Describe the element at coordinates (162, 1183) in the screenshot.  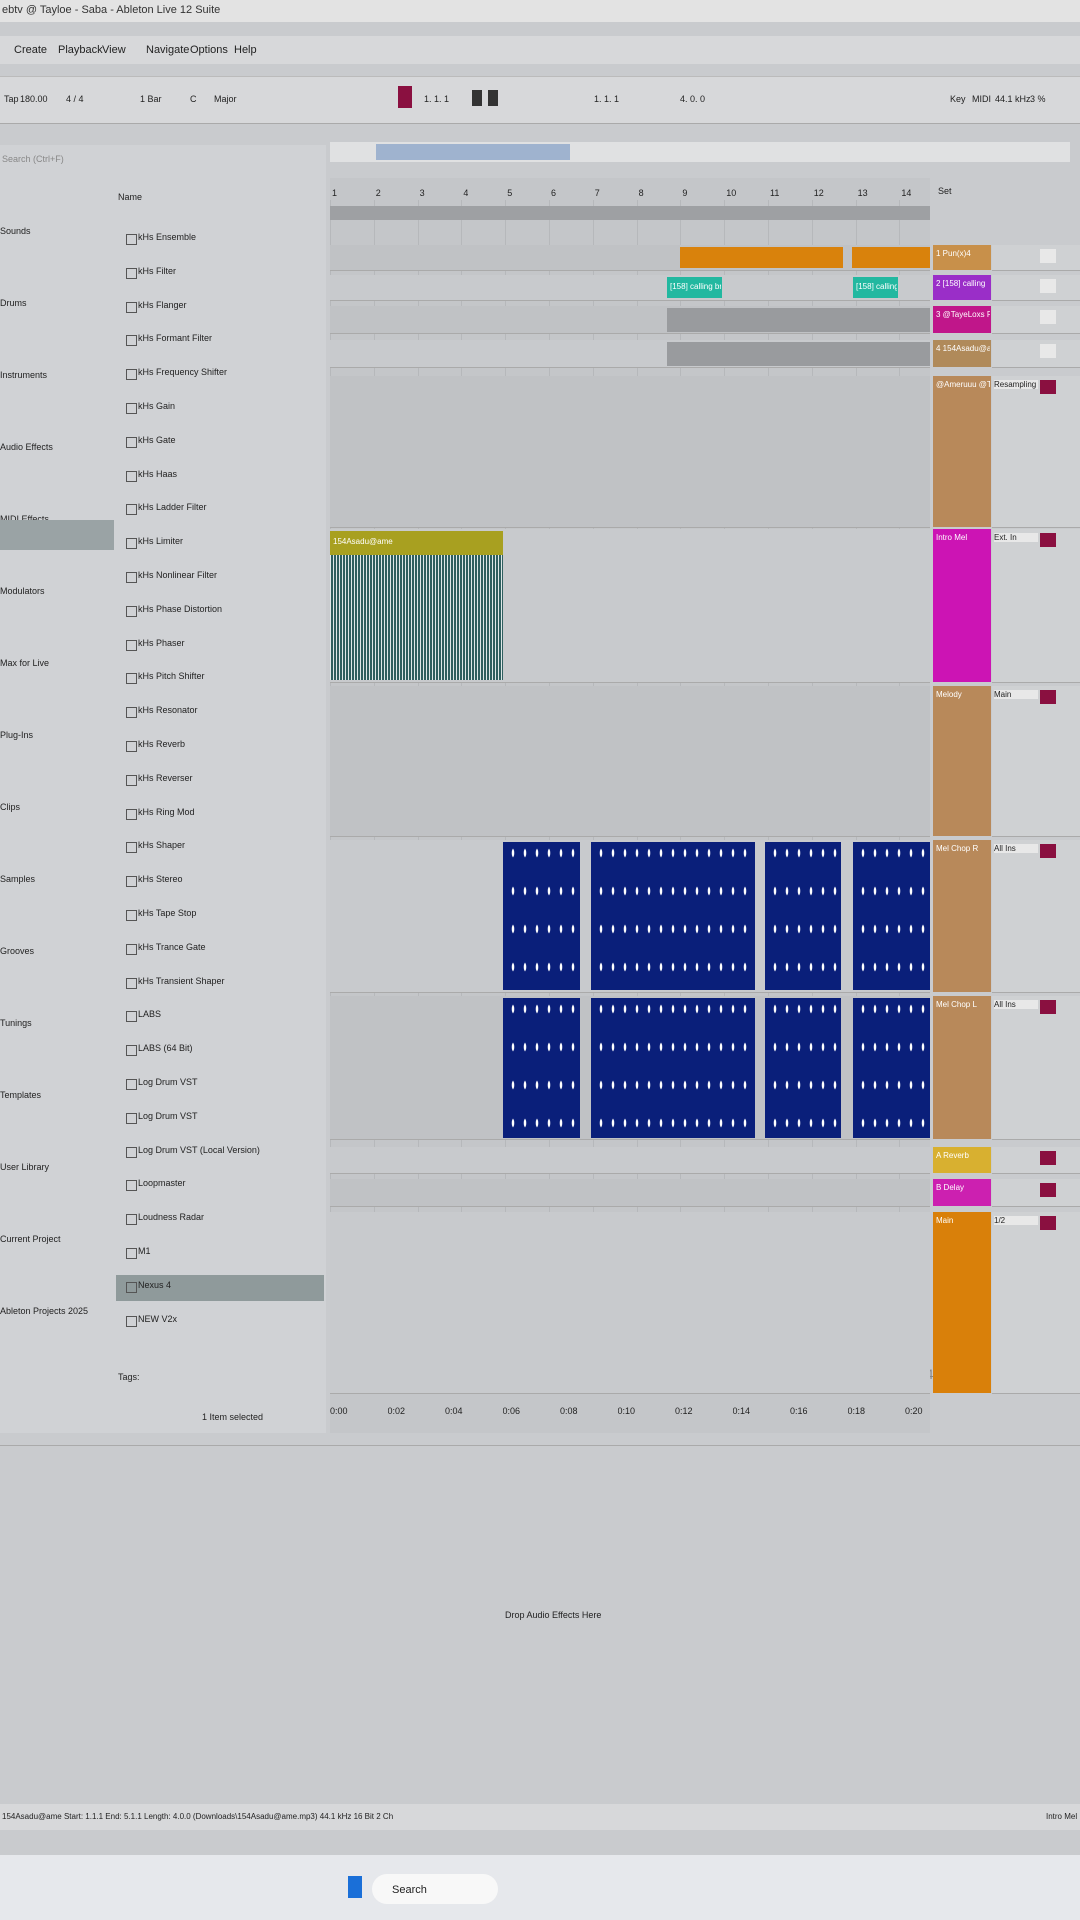
I see `browser-item: Loopmaster` at that location.